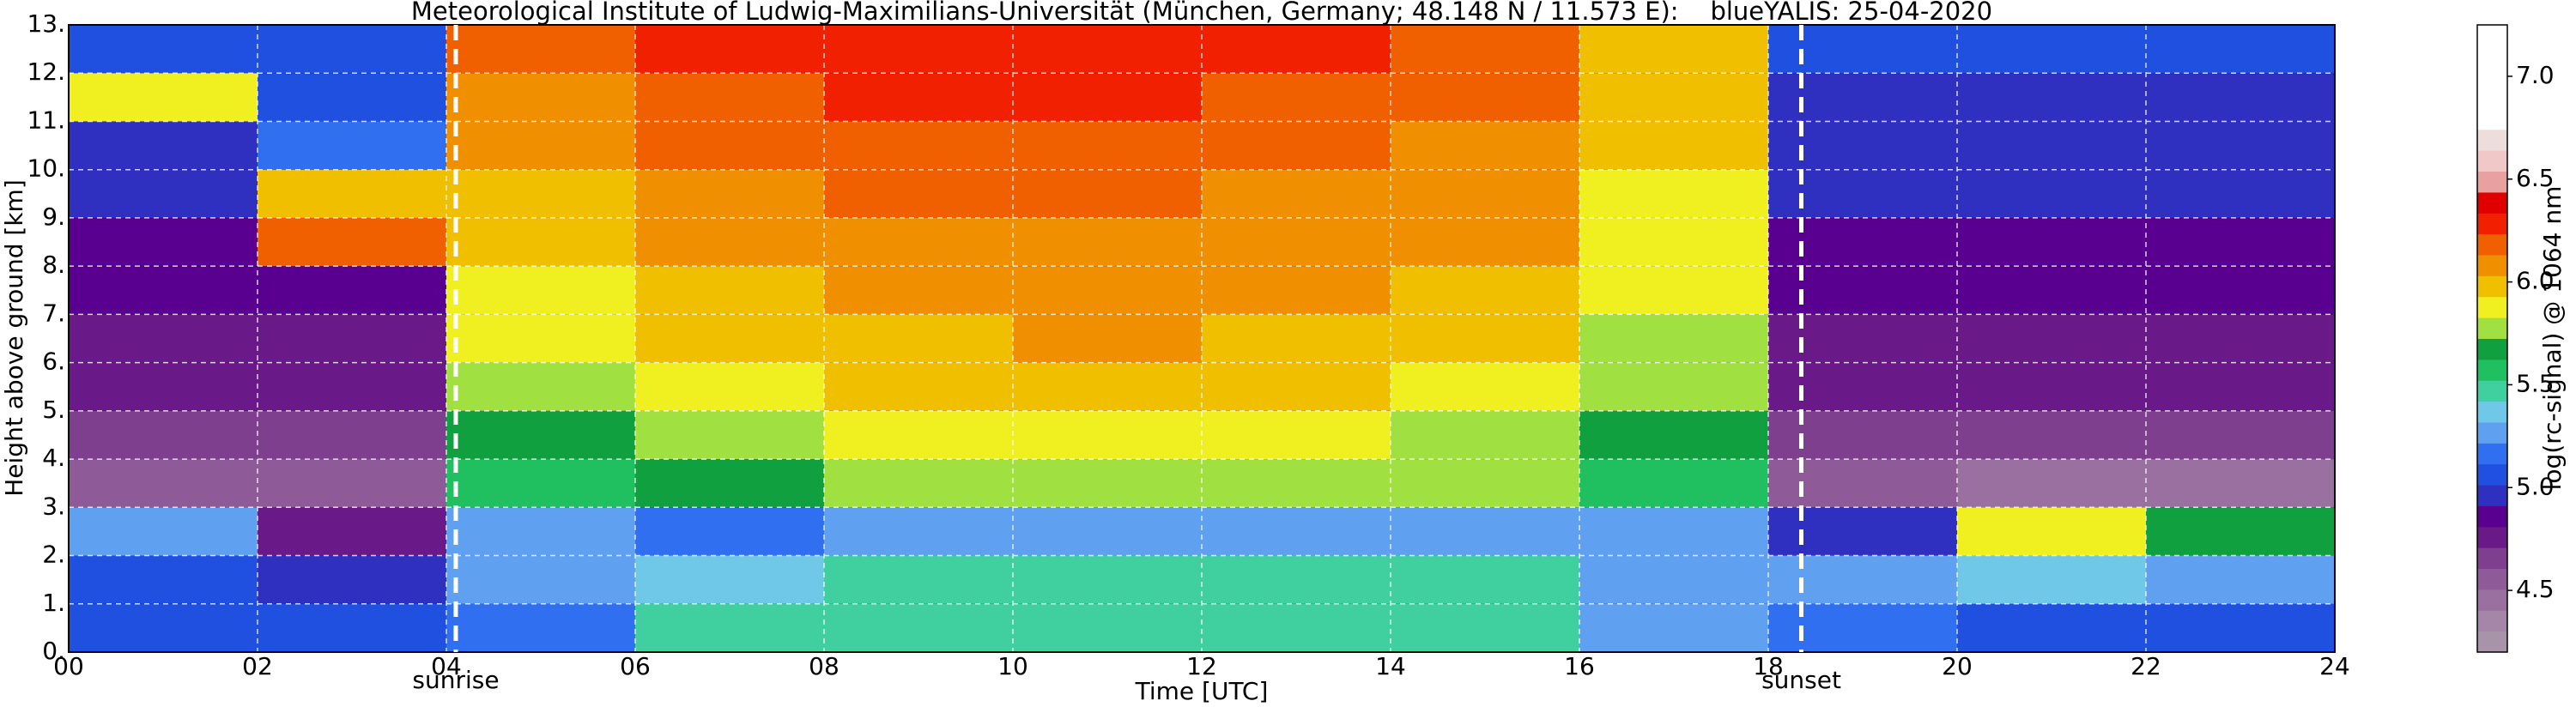 This screenshot has height=707, width=2576. Describe the element at coordinates (2535, 178) in the screenshot. I see `colorbar-tick-label: 6.5` at that location.